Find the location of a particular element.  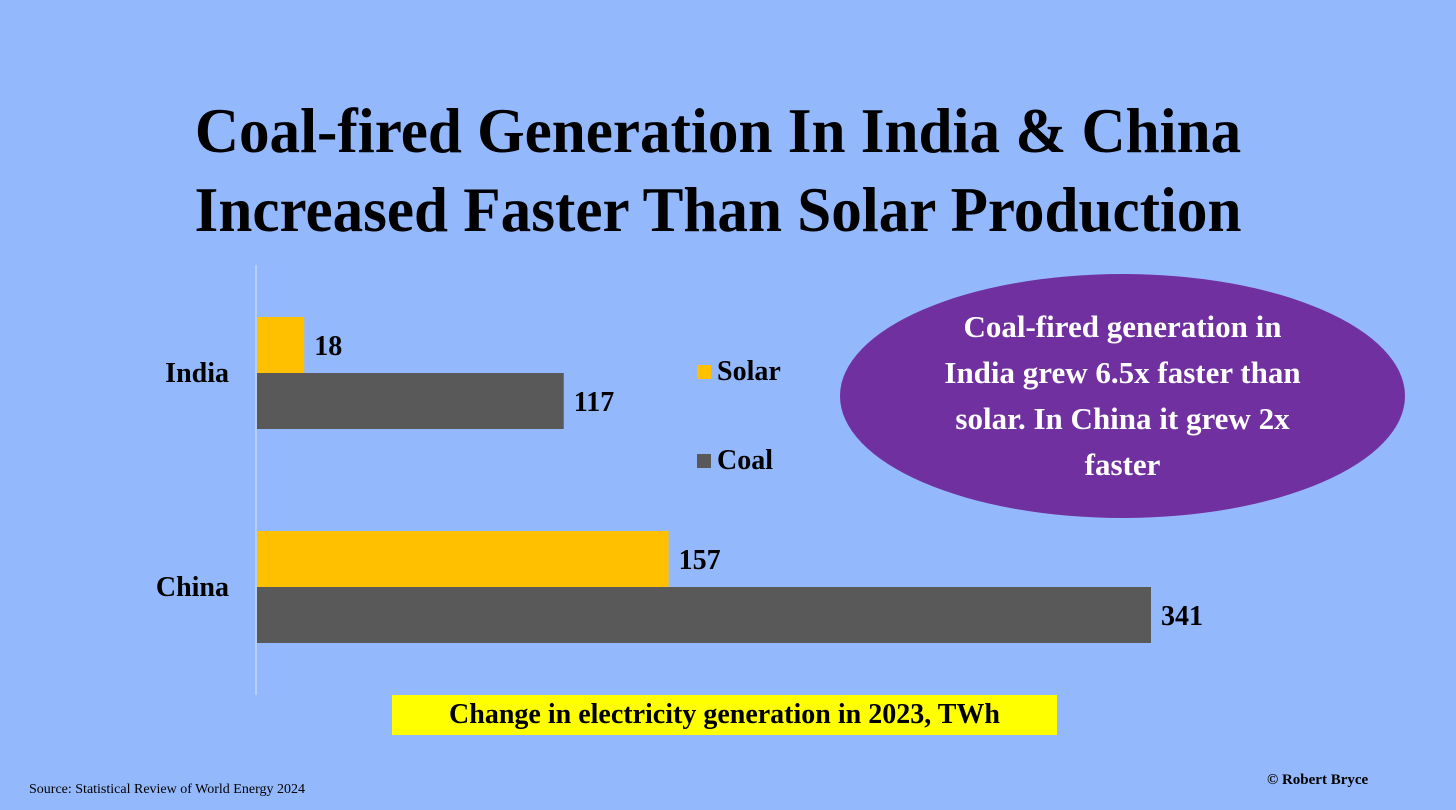

legend-item-solar: Solar is located at coordinates (739, 372).